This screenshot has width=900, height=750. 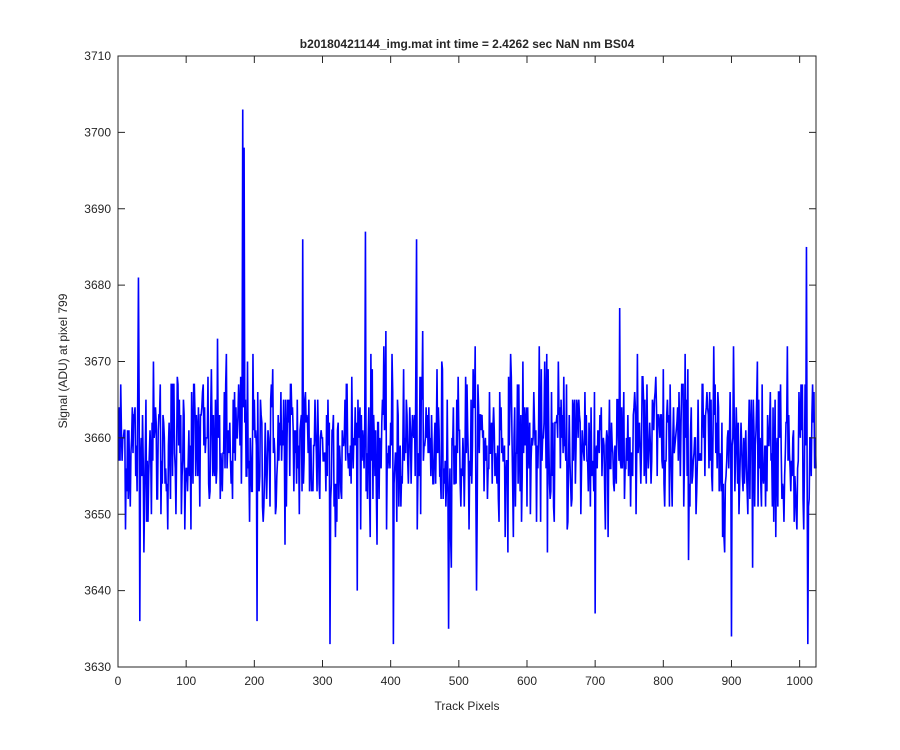 I want to click on x-tick-label: 500, so click(x=459, y=681).